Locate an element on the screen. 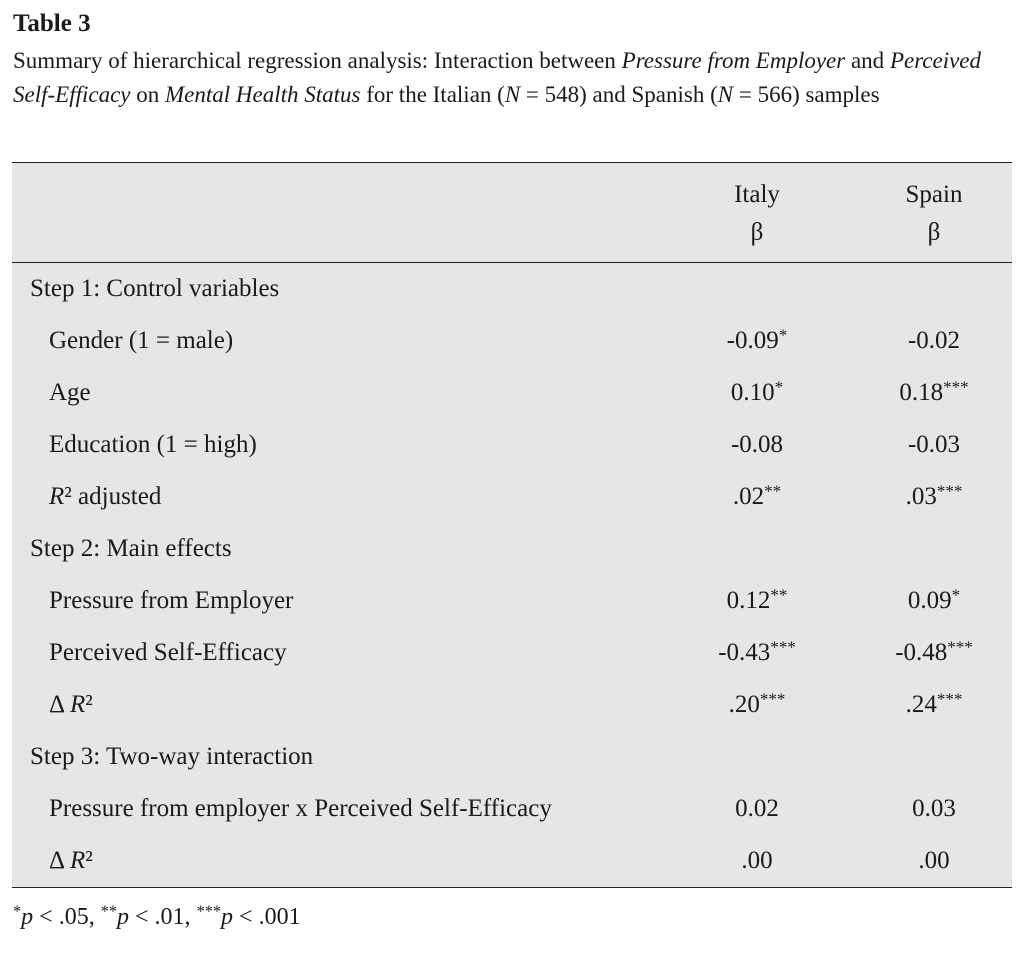 This screenshot has width=1024, height=964. header-blank is located at coordinates (335, 212).